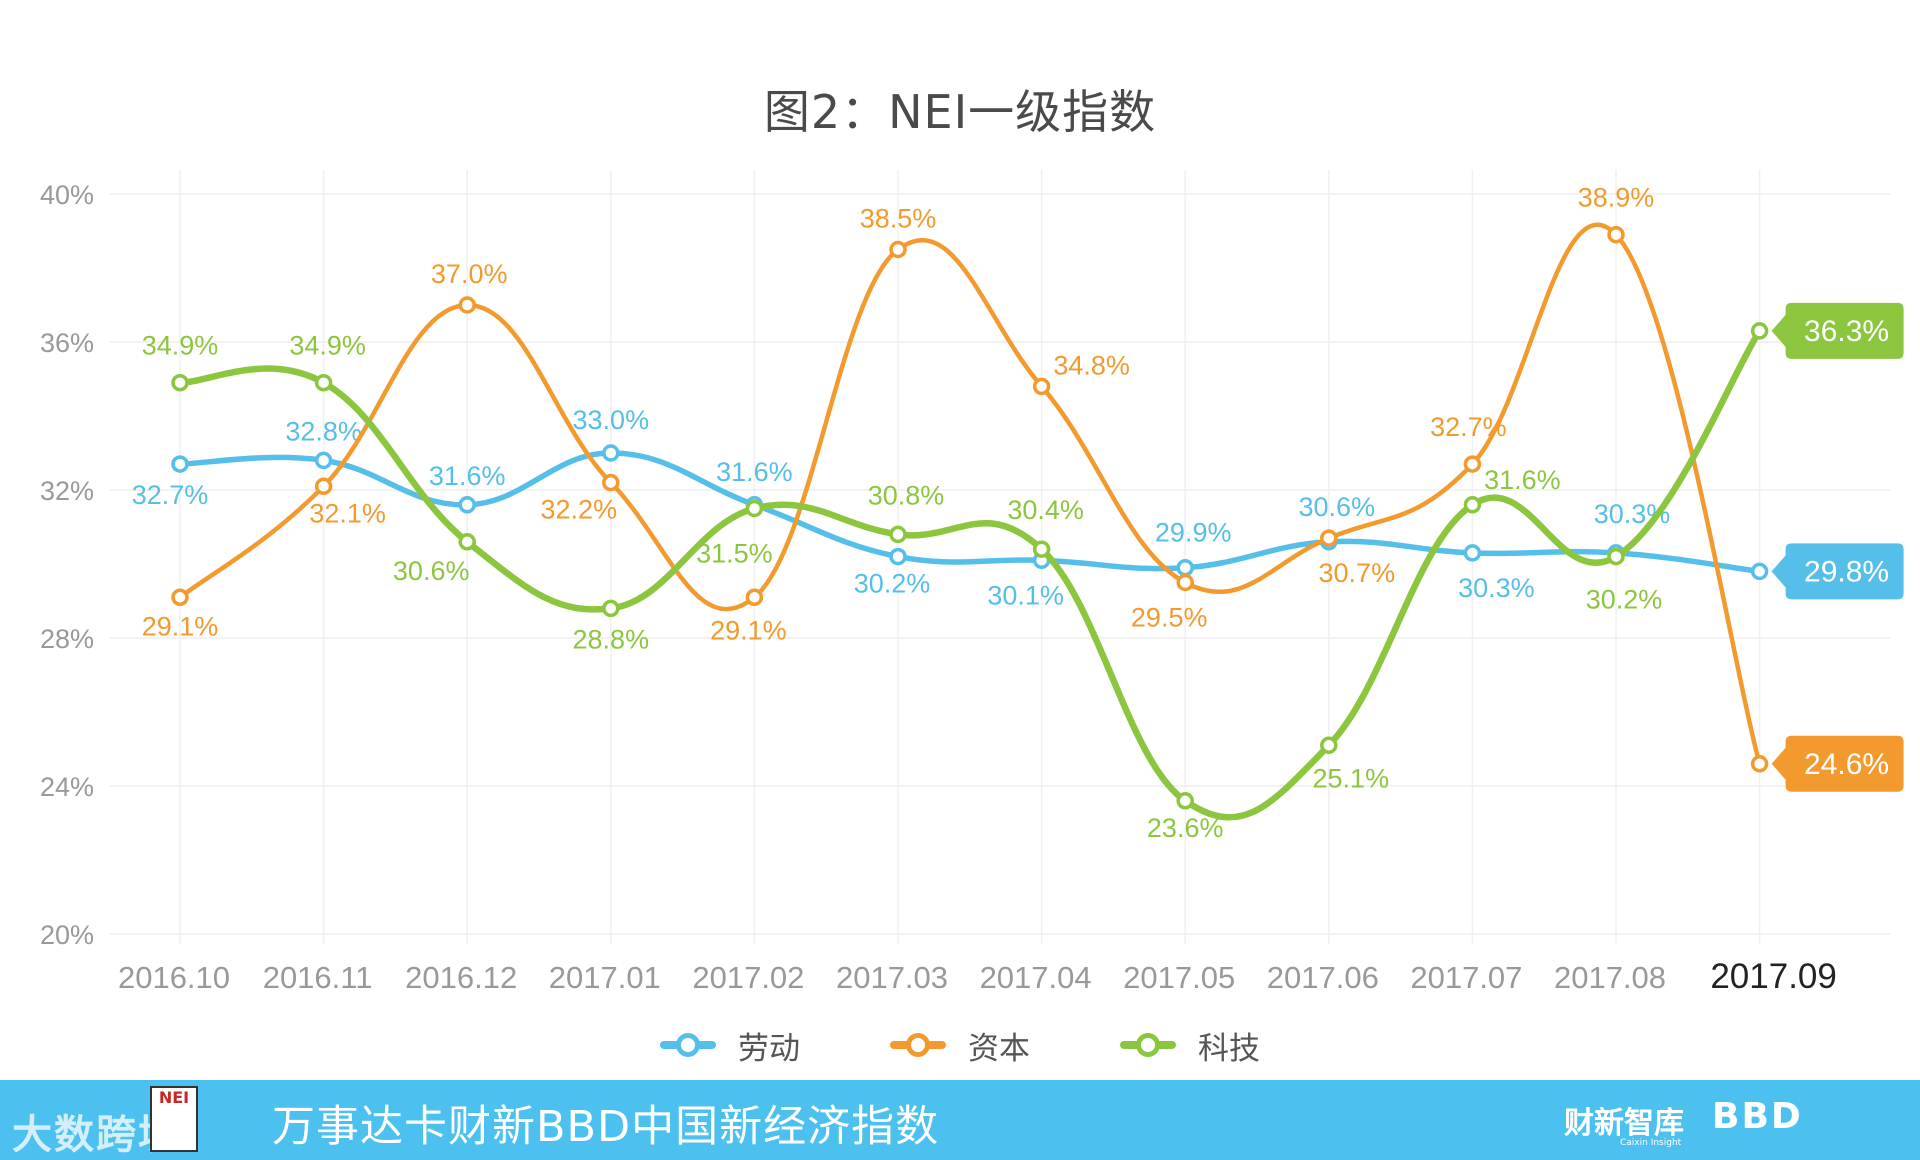 This screenshot has height=1160, width=1920. What do you see at coordinates (1846, 571) in the screenshot?
I see `end-value-label: 29.8%` at bounding box center [1846, 571].